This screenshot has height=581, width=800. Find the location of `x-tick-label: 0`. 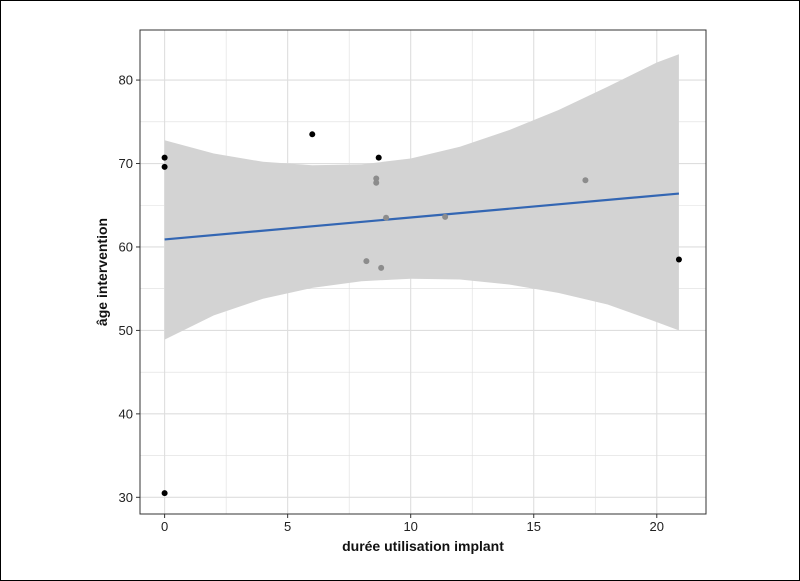

x-tick-label: 0 is located at coordinates (164, 526).